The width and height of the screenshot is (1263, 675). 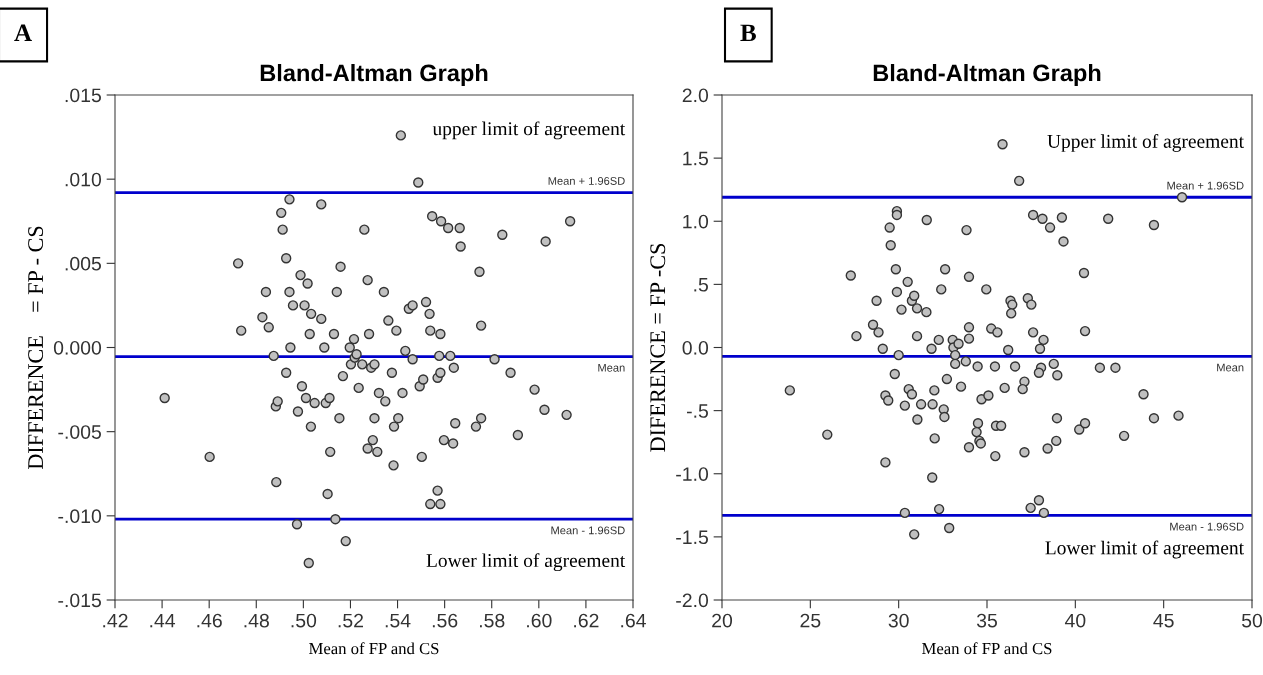 What do you see at coordinates (83, 95) in the screenshot?
I see `y-tick-label: .015` at bounding box center [83, 95].